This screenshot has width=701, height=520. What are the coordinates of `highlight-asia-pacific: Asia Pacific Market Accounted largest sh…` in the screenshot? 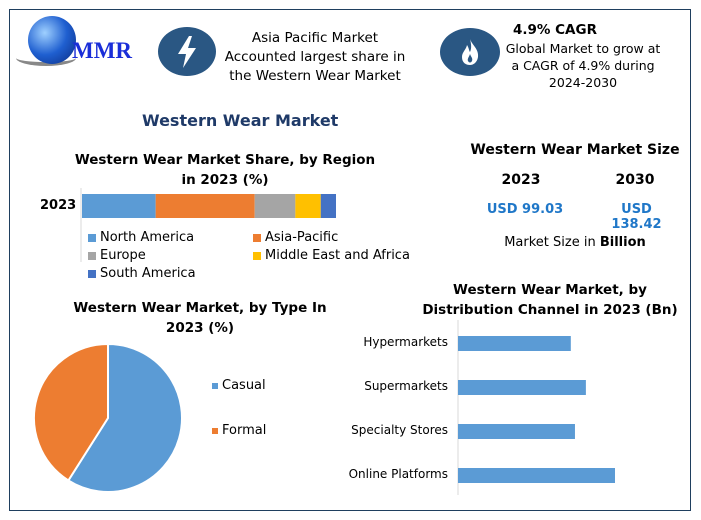 It's located at (315, 57).